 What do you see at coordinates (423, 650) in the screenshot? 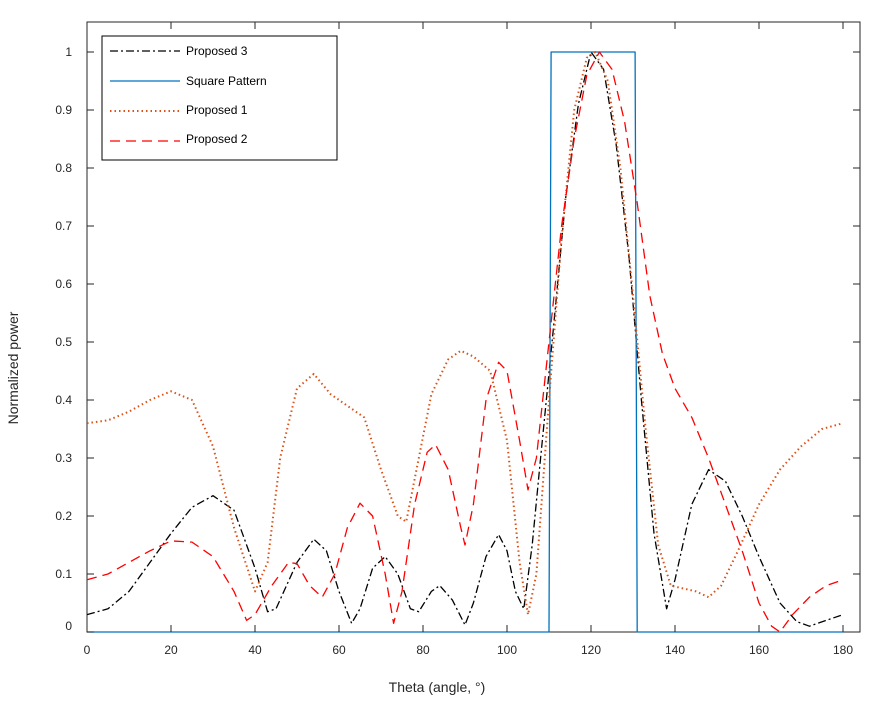
I see `x-tick-label: 80` at bounding box center [423, 650].